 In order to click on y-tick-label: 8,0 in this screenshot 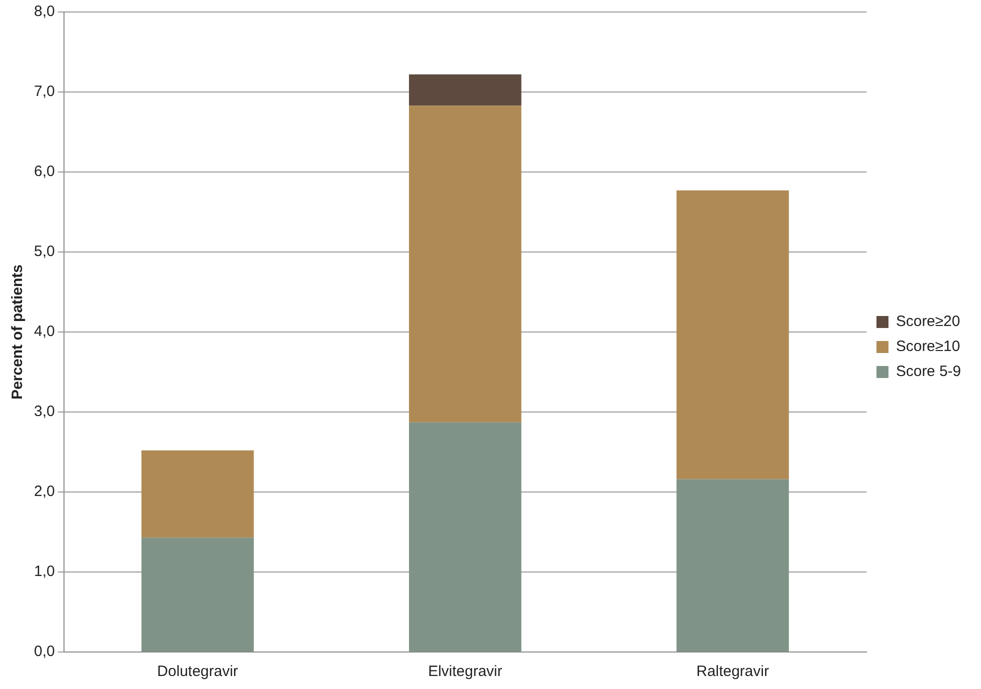, I will do `click(44, 11)`.